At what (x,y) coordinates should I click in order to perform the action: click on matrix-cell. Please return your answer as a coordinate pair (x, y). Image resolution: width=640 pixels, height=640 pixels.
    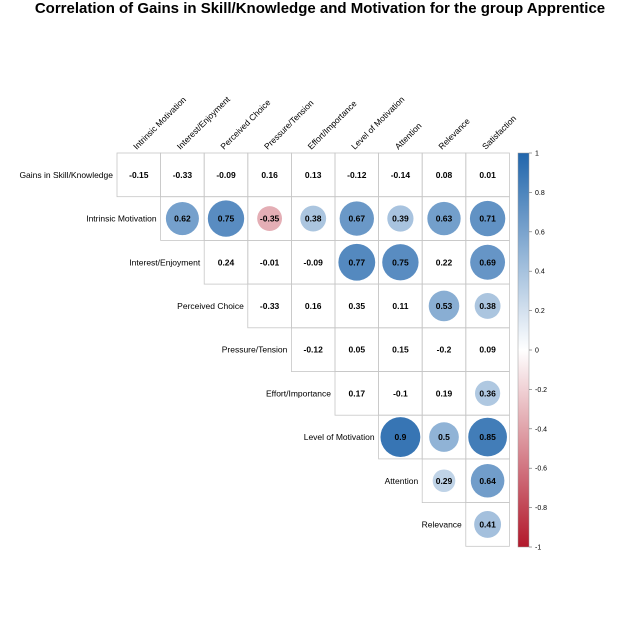
    Looking at the image, I should click on (487, 524).